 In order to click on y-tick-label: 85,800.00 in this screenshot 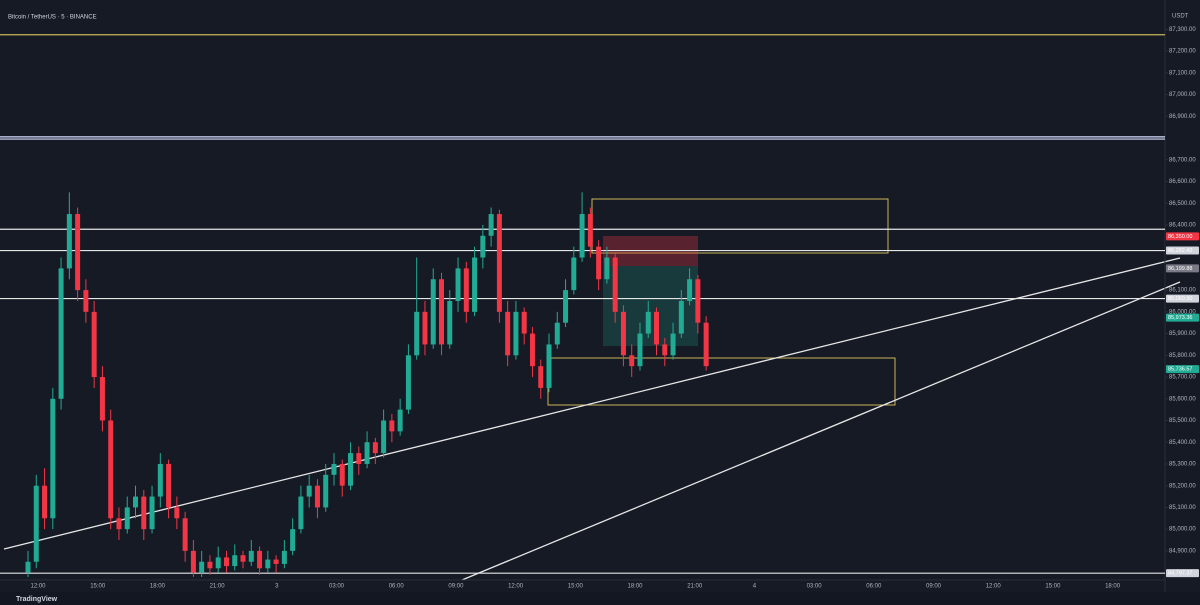, I will do `click(1182, 356)`.